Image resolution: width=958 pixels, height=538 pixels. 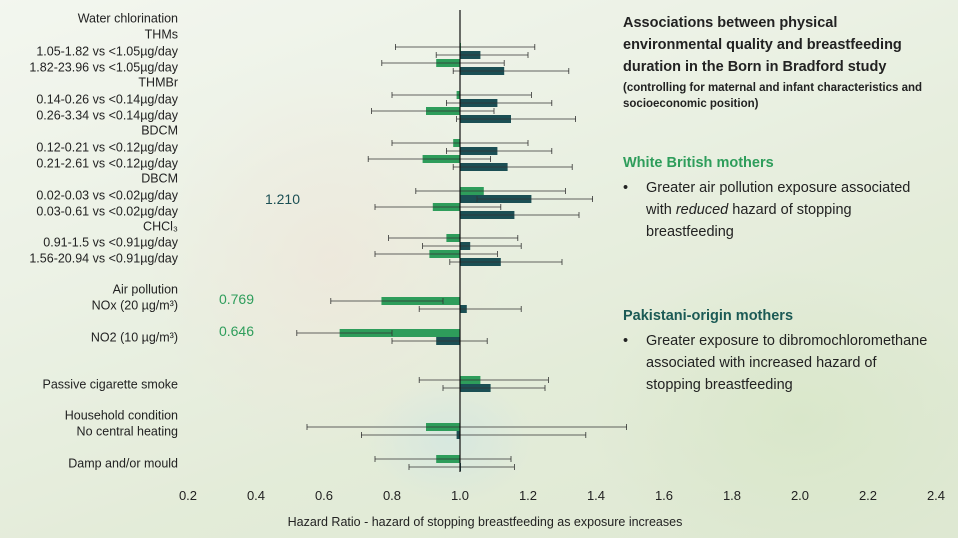 I want to click on group-label: Household condition, so click(x=121, y=416).